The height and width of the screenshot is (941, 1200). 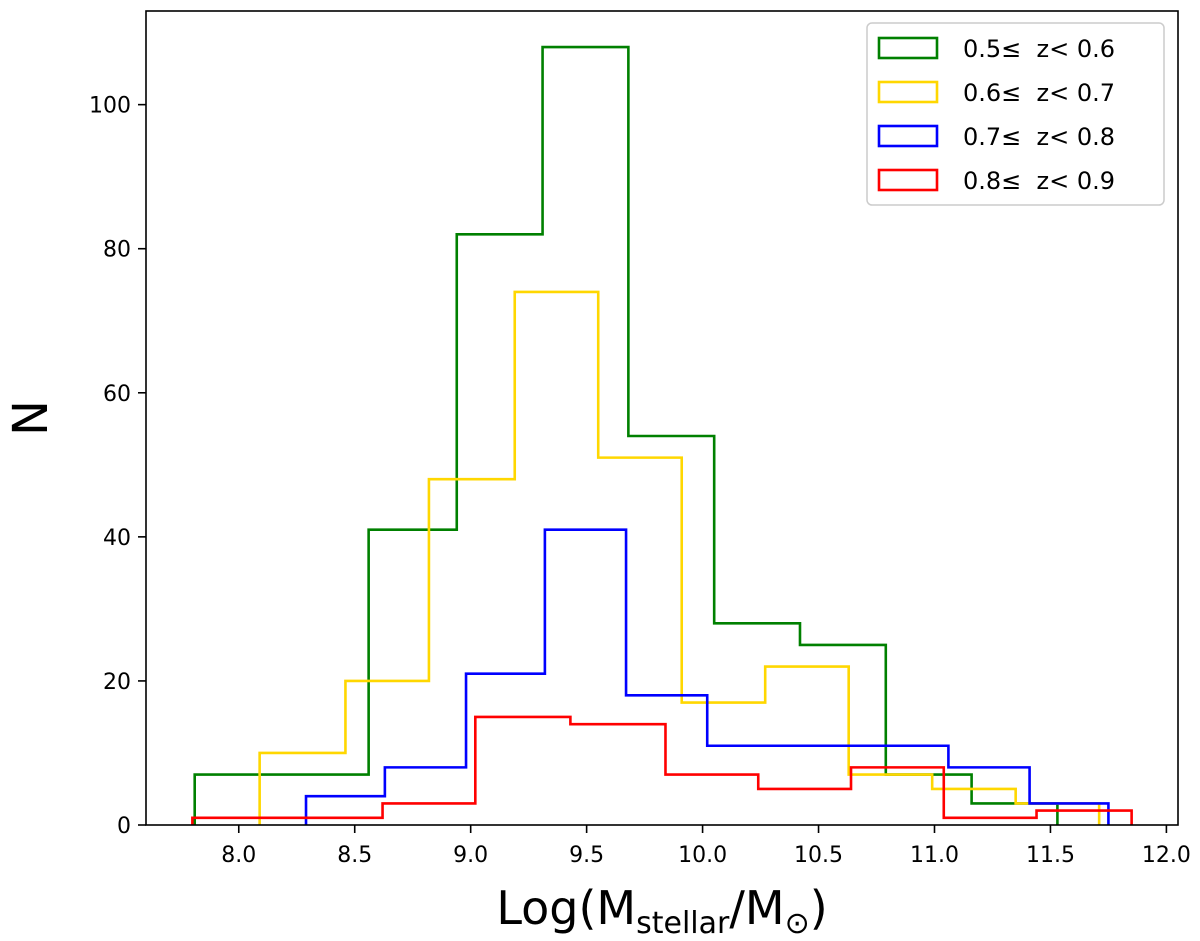 I want to click on x-axis-label: Log(Mstellar/M⊙), so click(x=661, y=911).